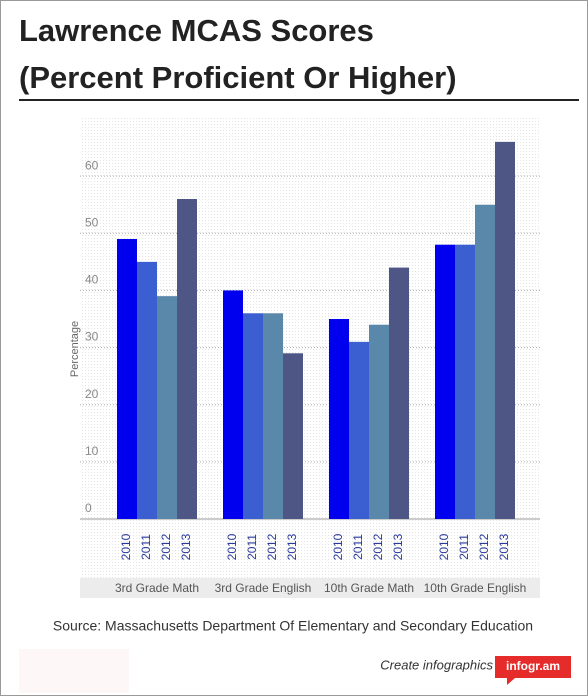  I want to click on x-tick-label: 10th Grade English, so click(475, 588).